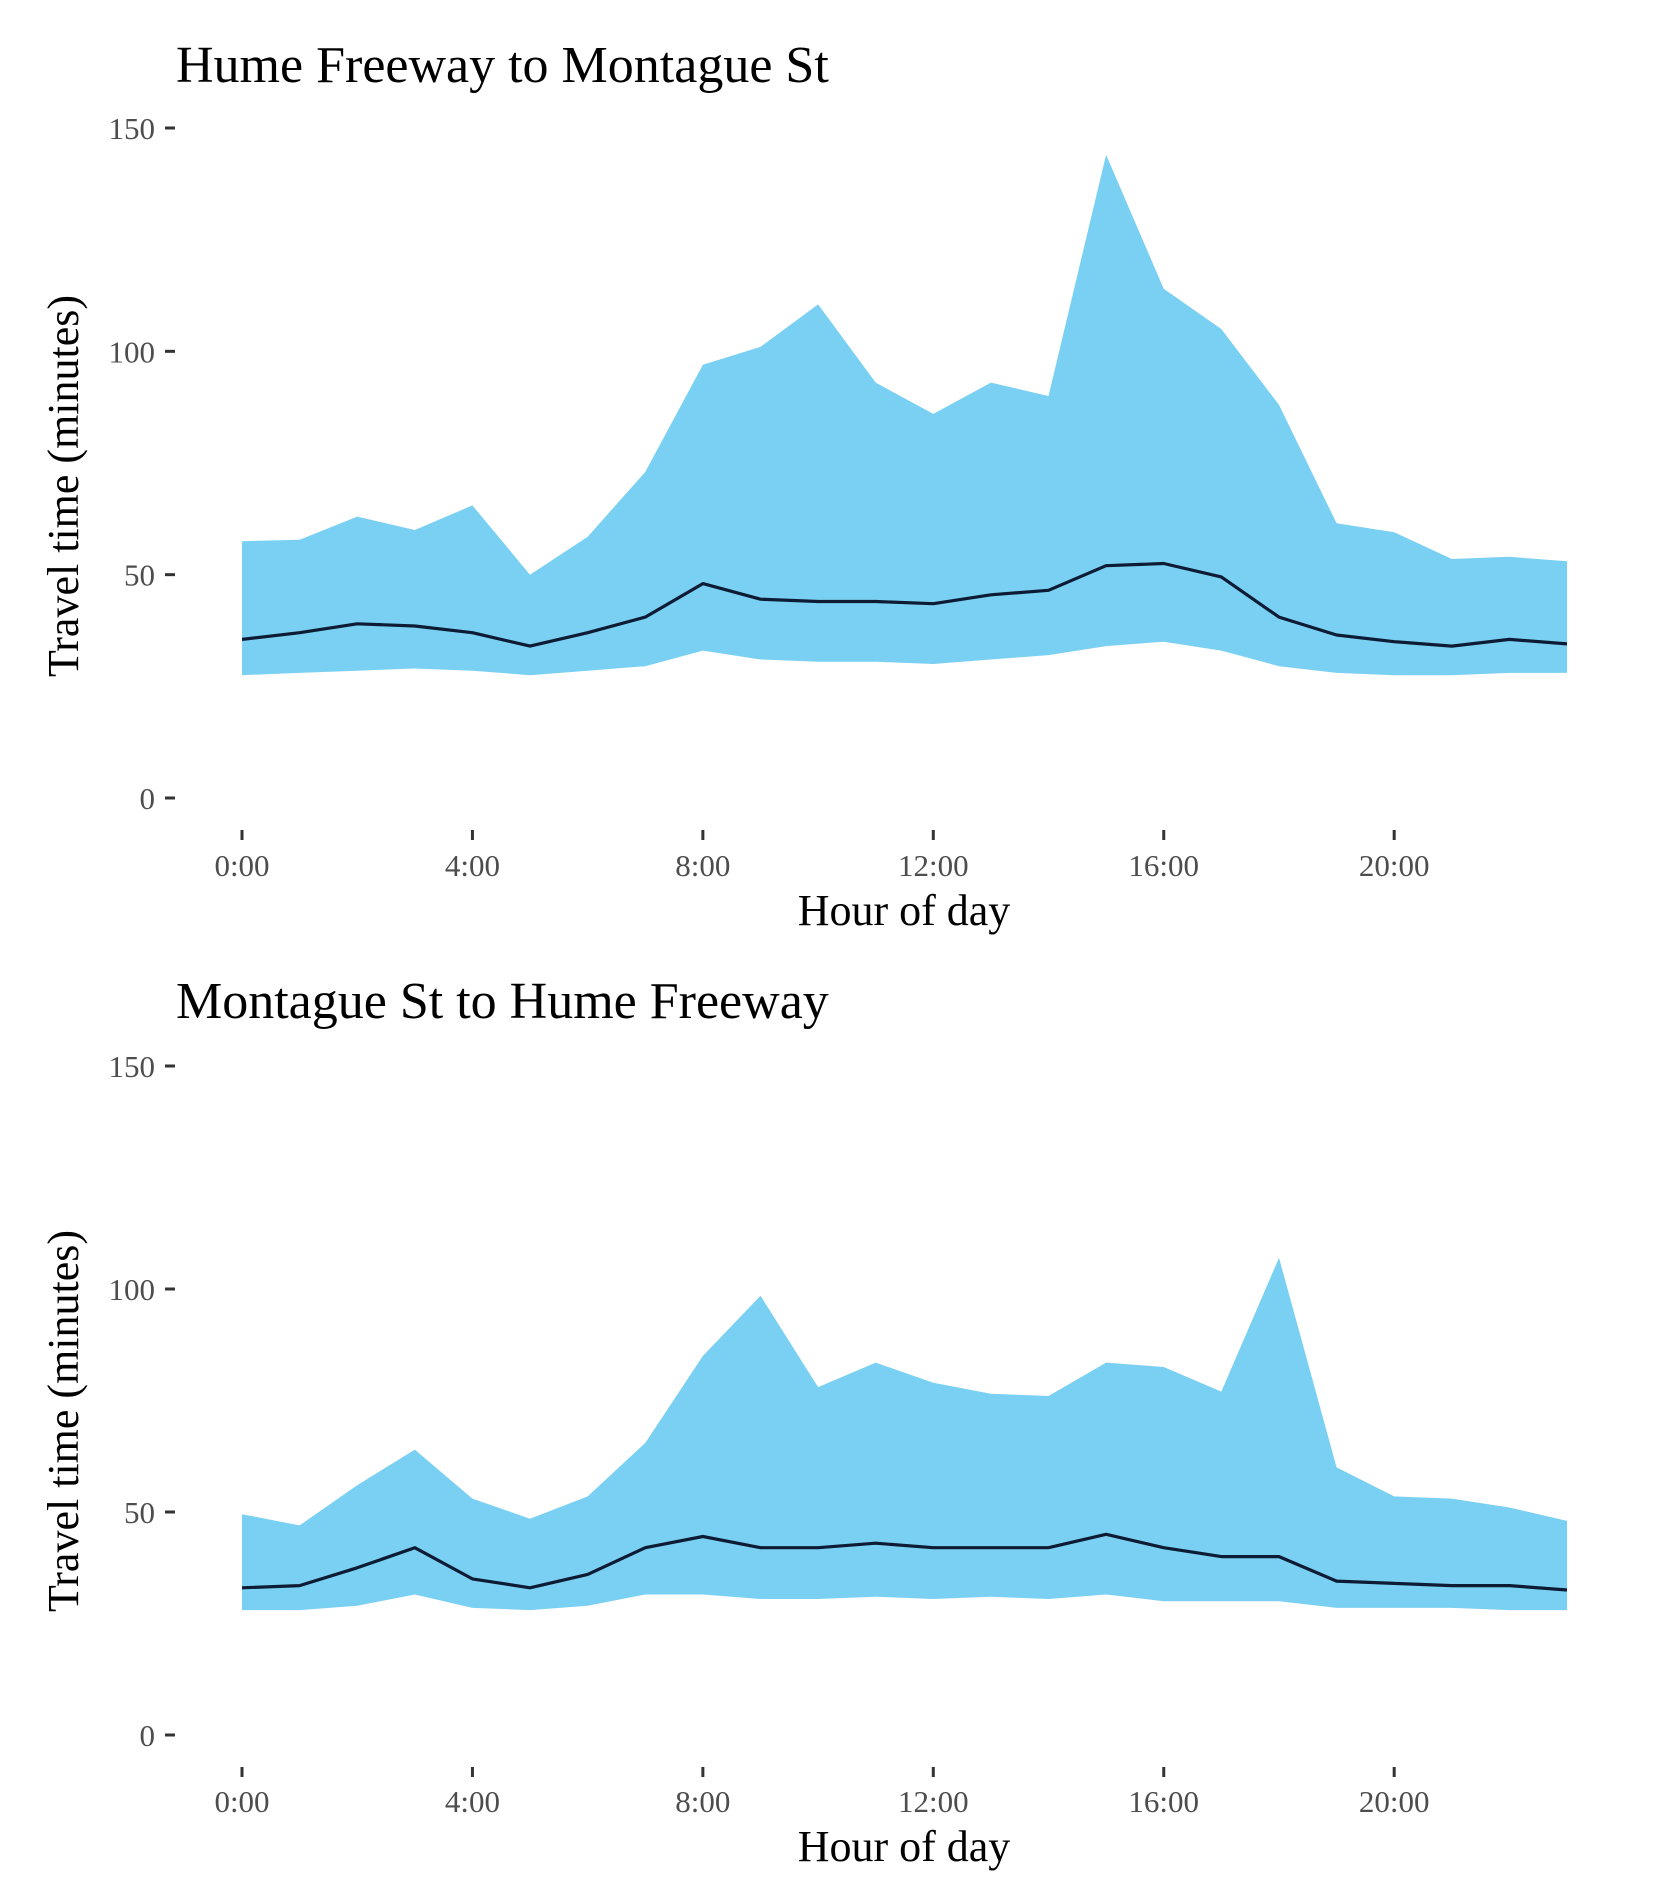 This screenshot has width=1653, height=1889. Describe the element at coordinates (502, 1001) in the screenshot. I see `chart-title: Montague St to Hume Freeway` at that location.